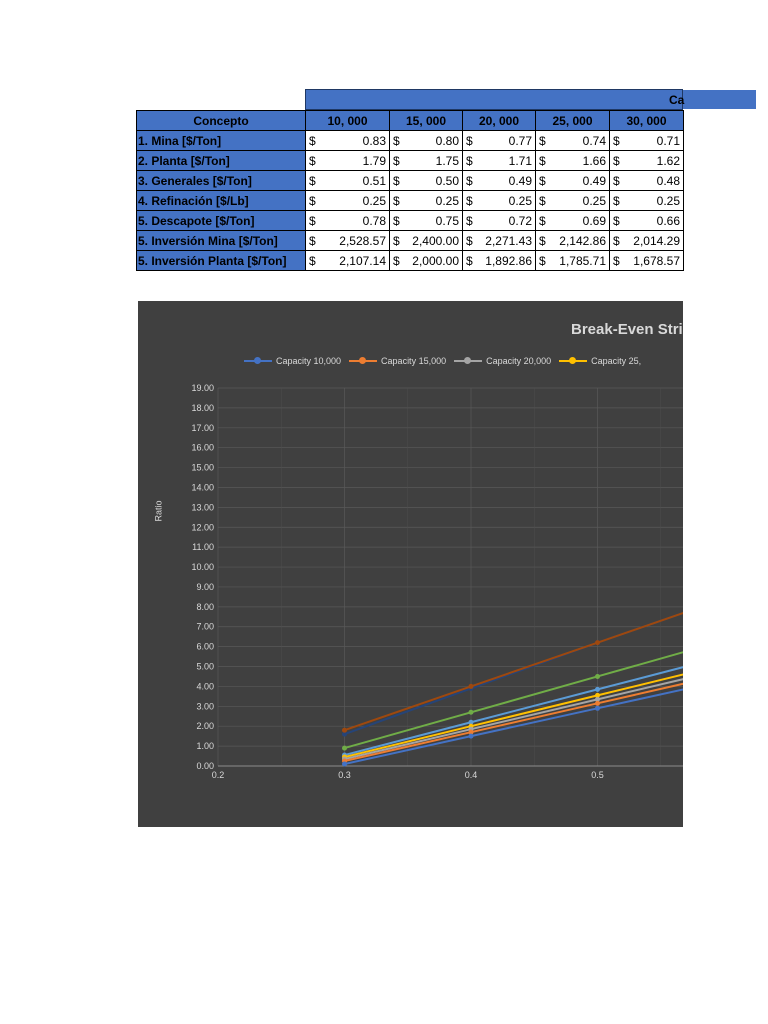 The image size is (768, 1024). I want to click on y-tick-label: 10.00, so click(202, 567).